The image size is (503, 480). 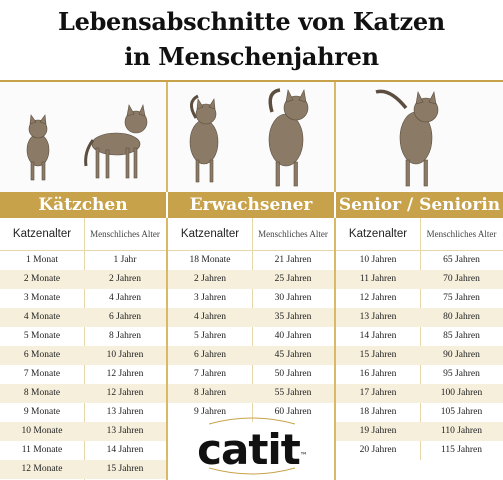 I want to click on table-row: 15 Jahren 90 Jahren, so click(x=419, y=355).